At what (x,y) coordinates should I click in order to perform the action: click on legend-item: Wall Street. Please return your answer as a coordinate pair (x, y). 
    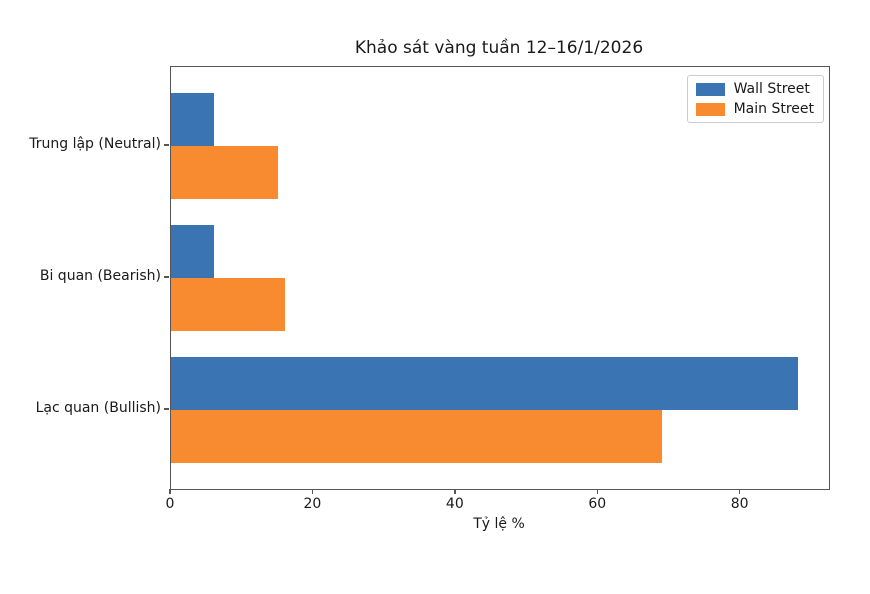
    Looking at the image, I should click on (754, 89).